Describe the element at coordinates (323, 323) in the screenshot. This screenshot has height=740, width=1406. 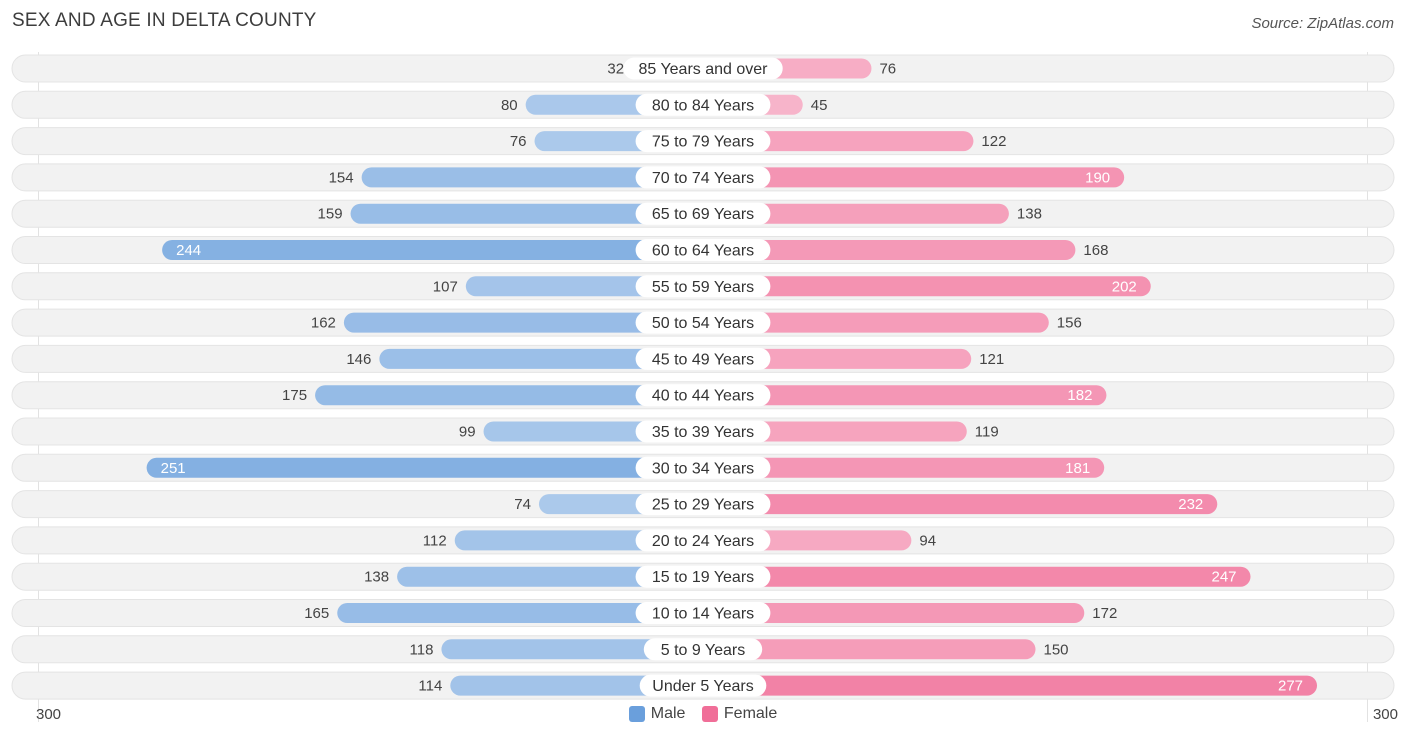
I see `value-label-male: 162` at that location.